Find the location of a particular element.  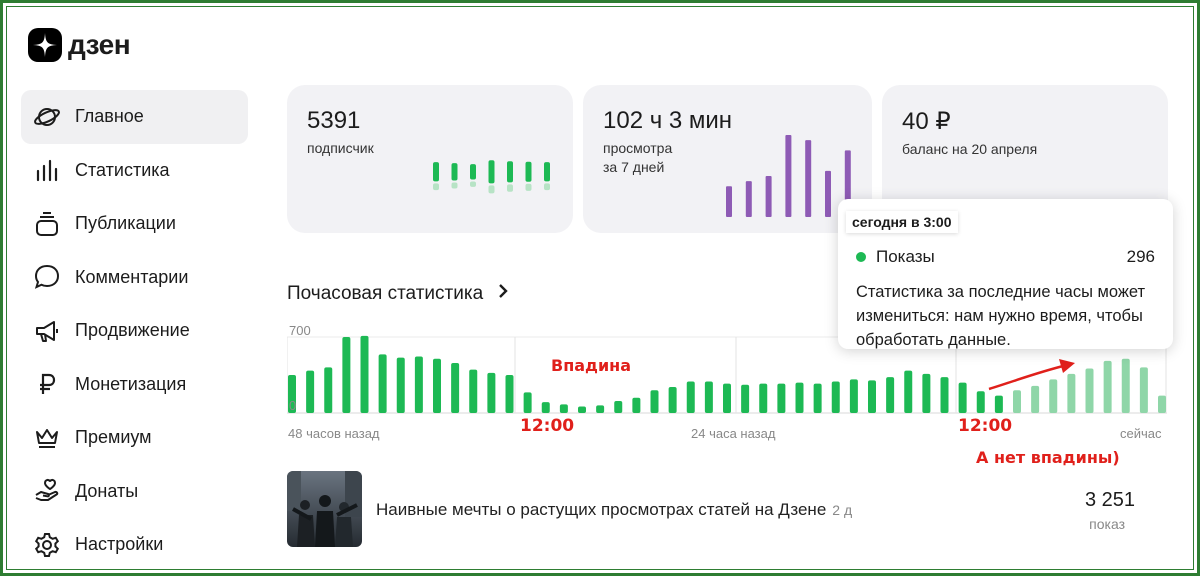

balance-label: баланс на 20 апреля is located at coordinates (970, 149).